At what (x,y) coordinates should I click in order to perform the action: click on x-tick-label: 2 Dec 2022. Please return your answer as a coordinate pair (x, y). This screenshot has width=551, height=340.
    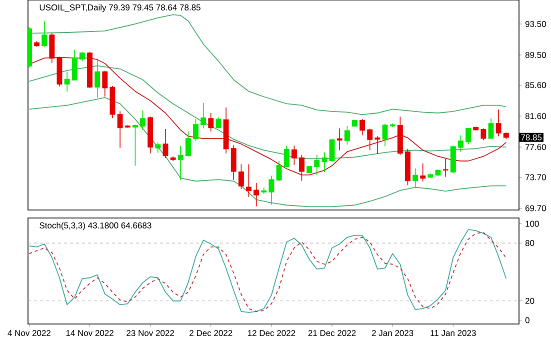
    Looking at the image, I should click on (211, 333).